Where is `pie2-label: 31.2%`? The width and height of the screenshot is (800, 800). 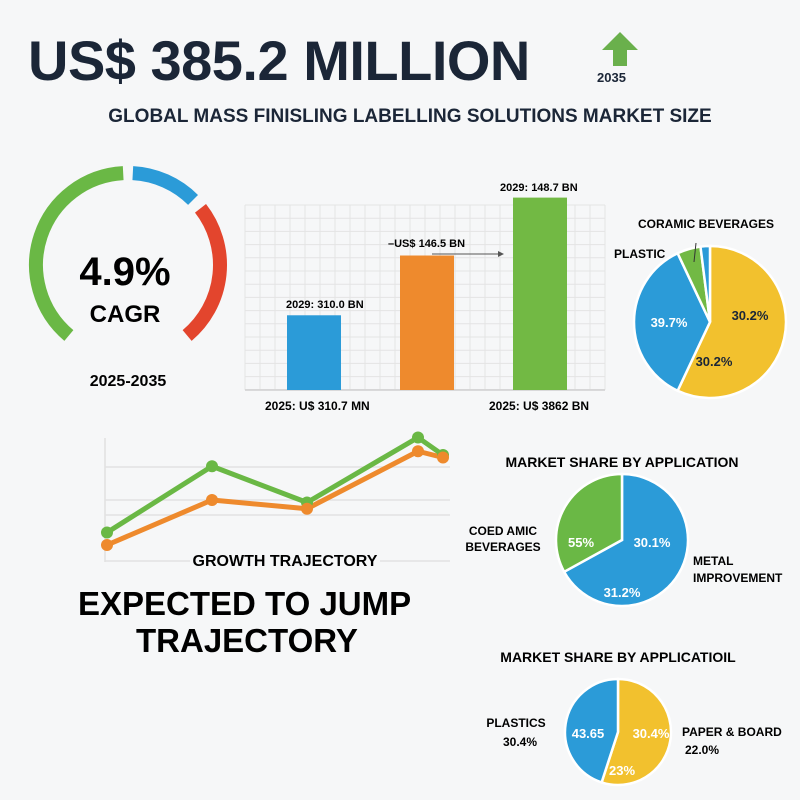 pie2-label: 31.2% is located at coordinates (622, 592).